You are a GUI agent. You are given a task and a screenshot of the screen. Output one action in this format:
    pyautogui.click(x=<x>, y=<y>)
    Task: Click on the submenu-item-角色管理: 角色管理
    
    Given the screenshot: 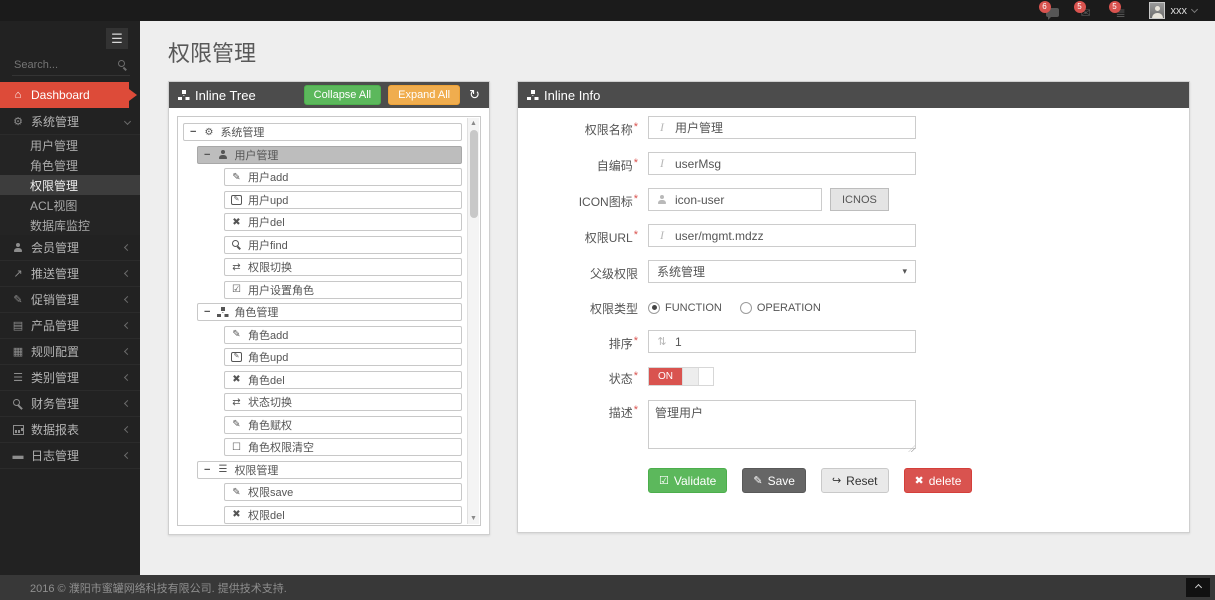 What is the action you would take?
    pyautogui.click(x=54, y=165)
    